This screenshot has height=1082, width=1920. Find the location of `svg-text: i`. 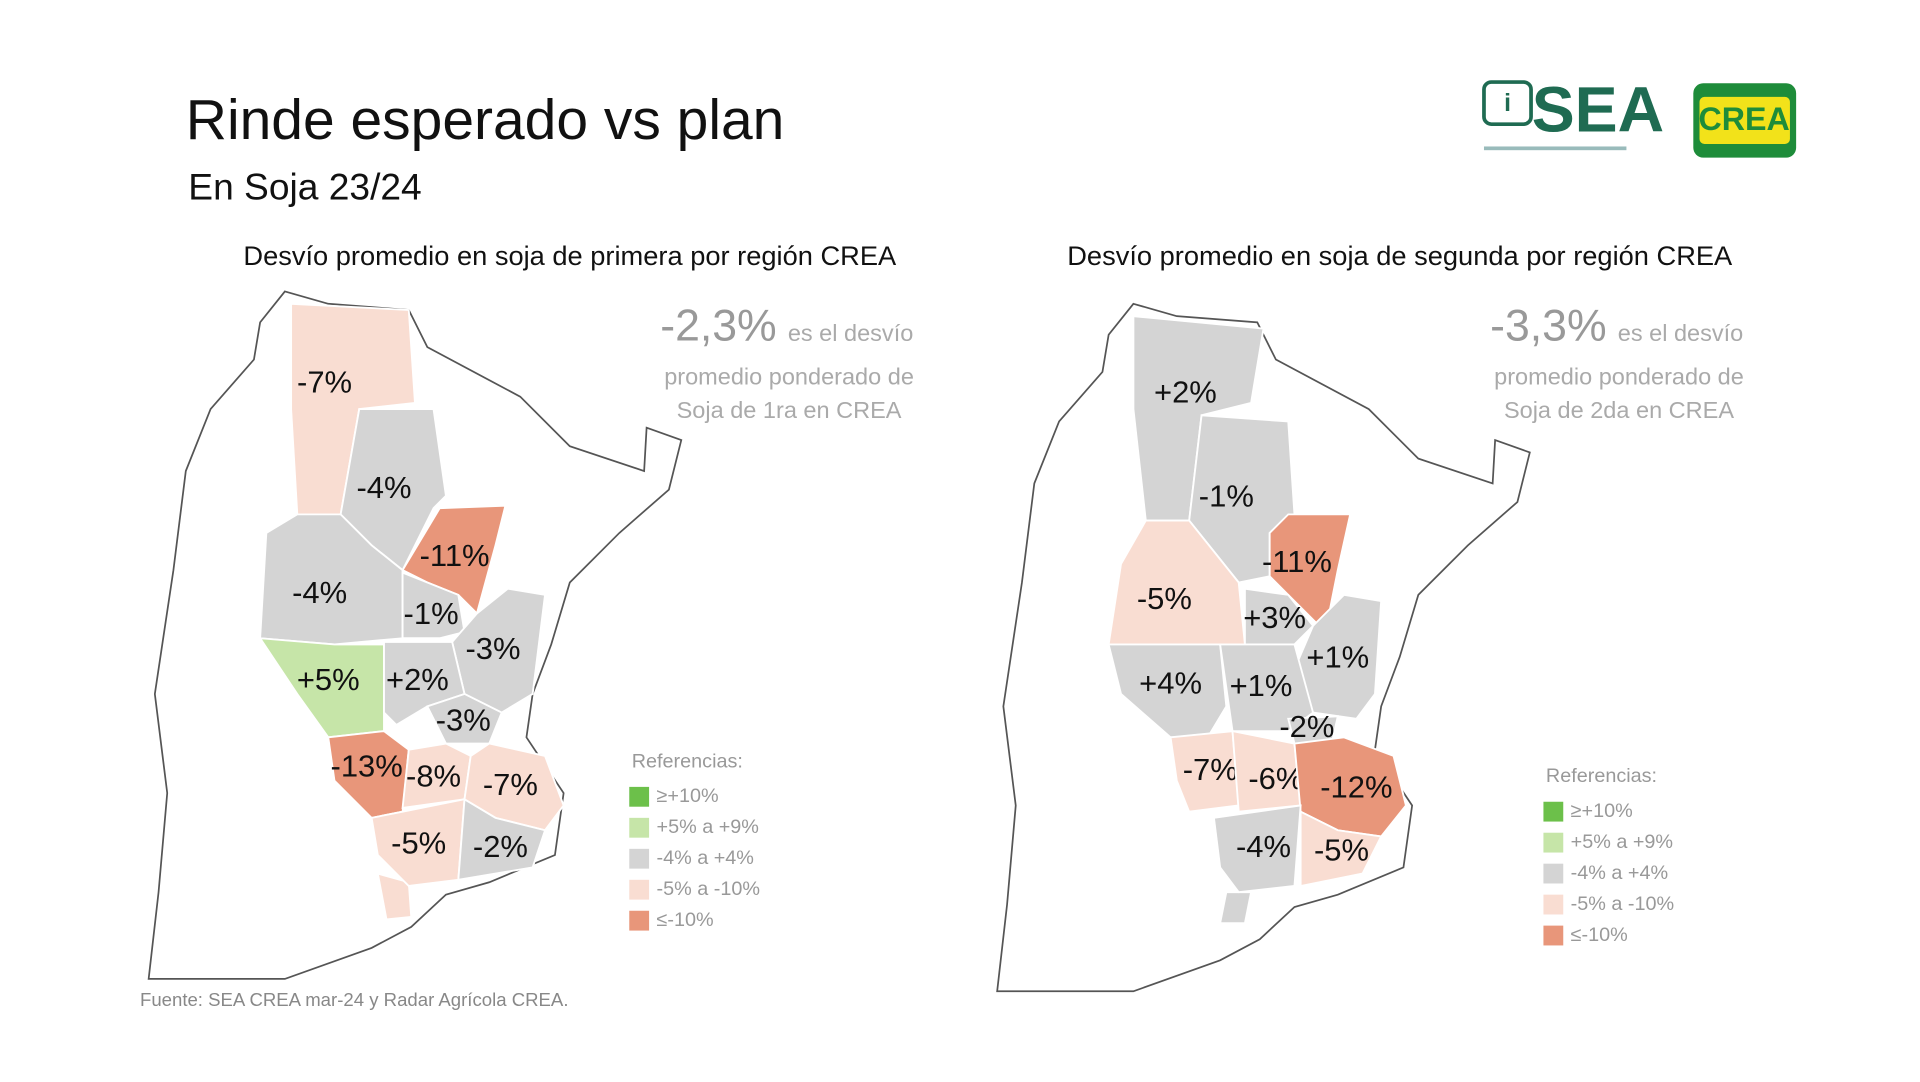

svg-text: i is located at coordinates (1507, 103).